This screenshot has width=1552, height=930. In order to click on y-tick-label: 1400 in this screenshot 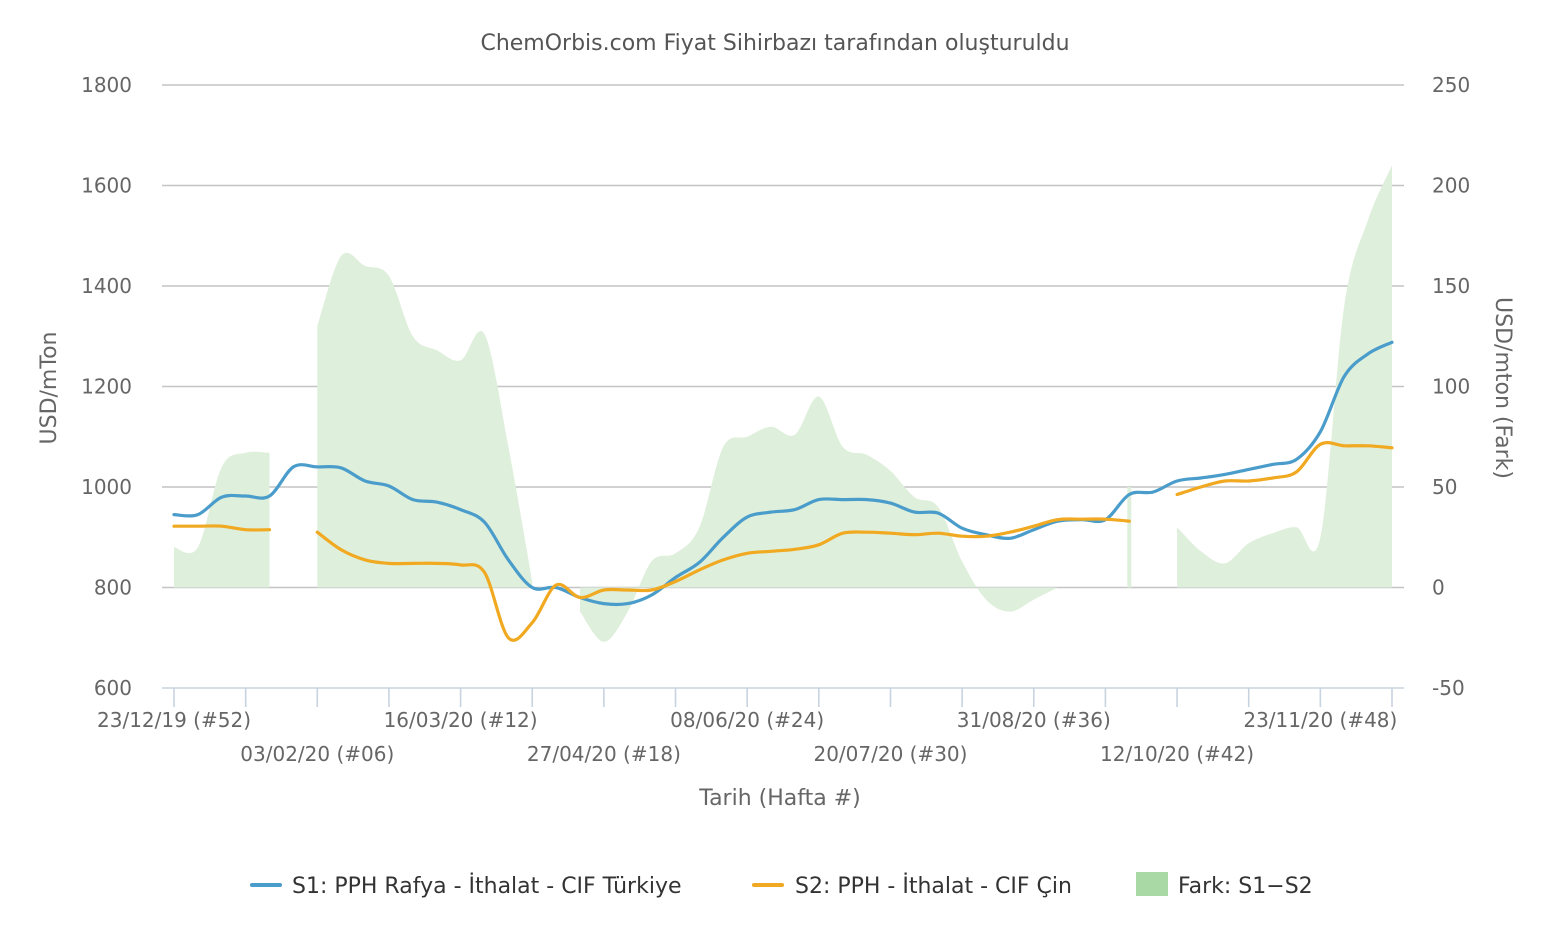, I will do `click(106, 286)`.